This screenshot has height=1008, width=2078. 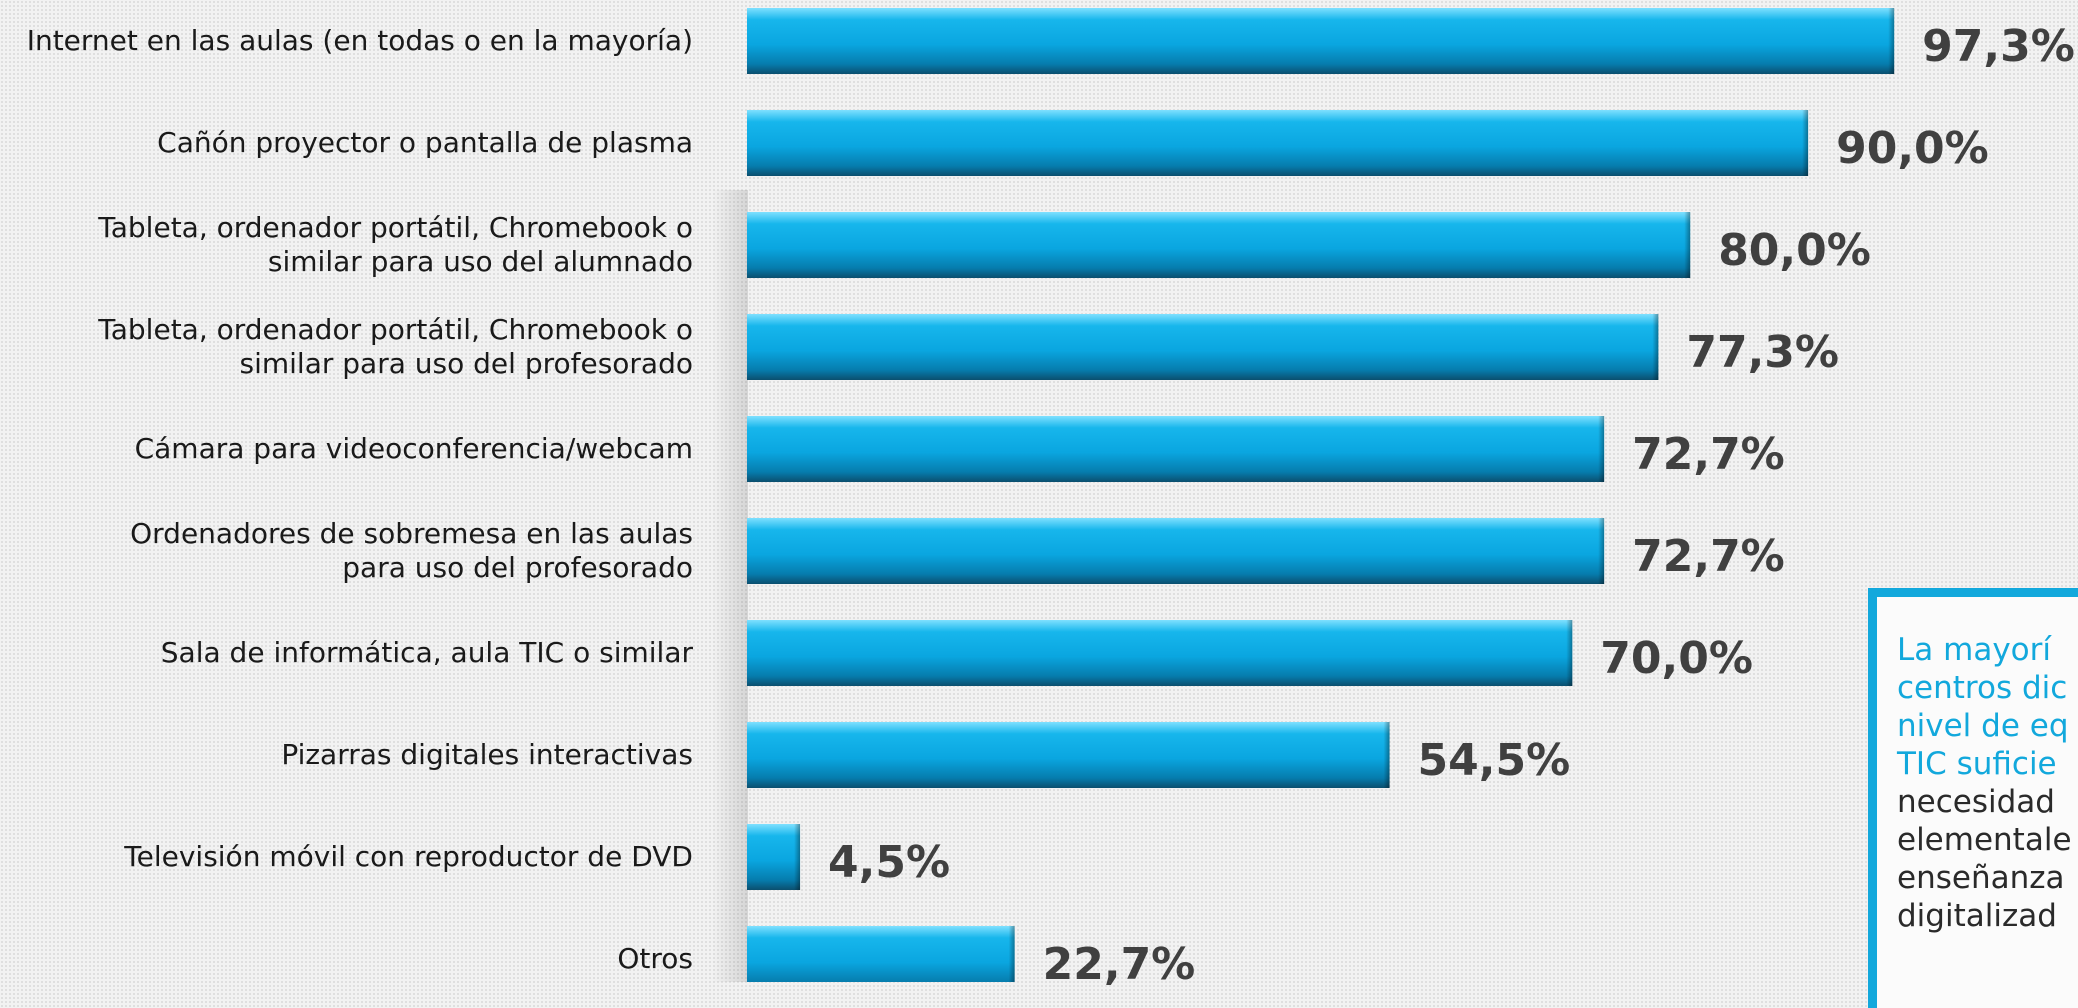 What do you see at coordinates (889, 862) in the screenshot?
I see `value-label: 4,5%` at bounding box center [889, 862].